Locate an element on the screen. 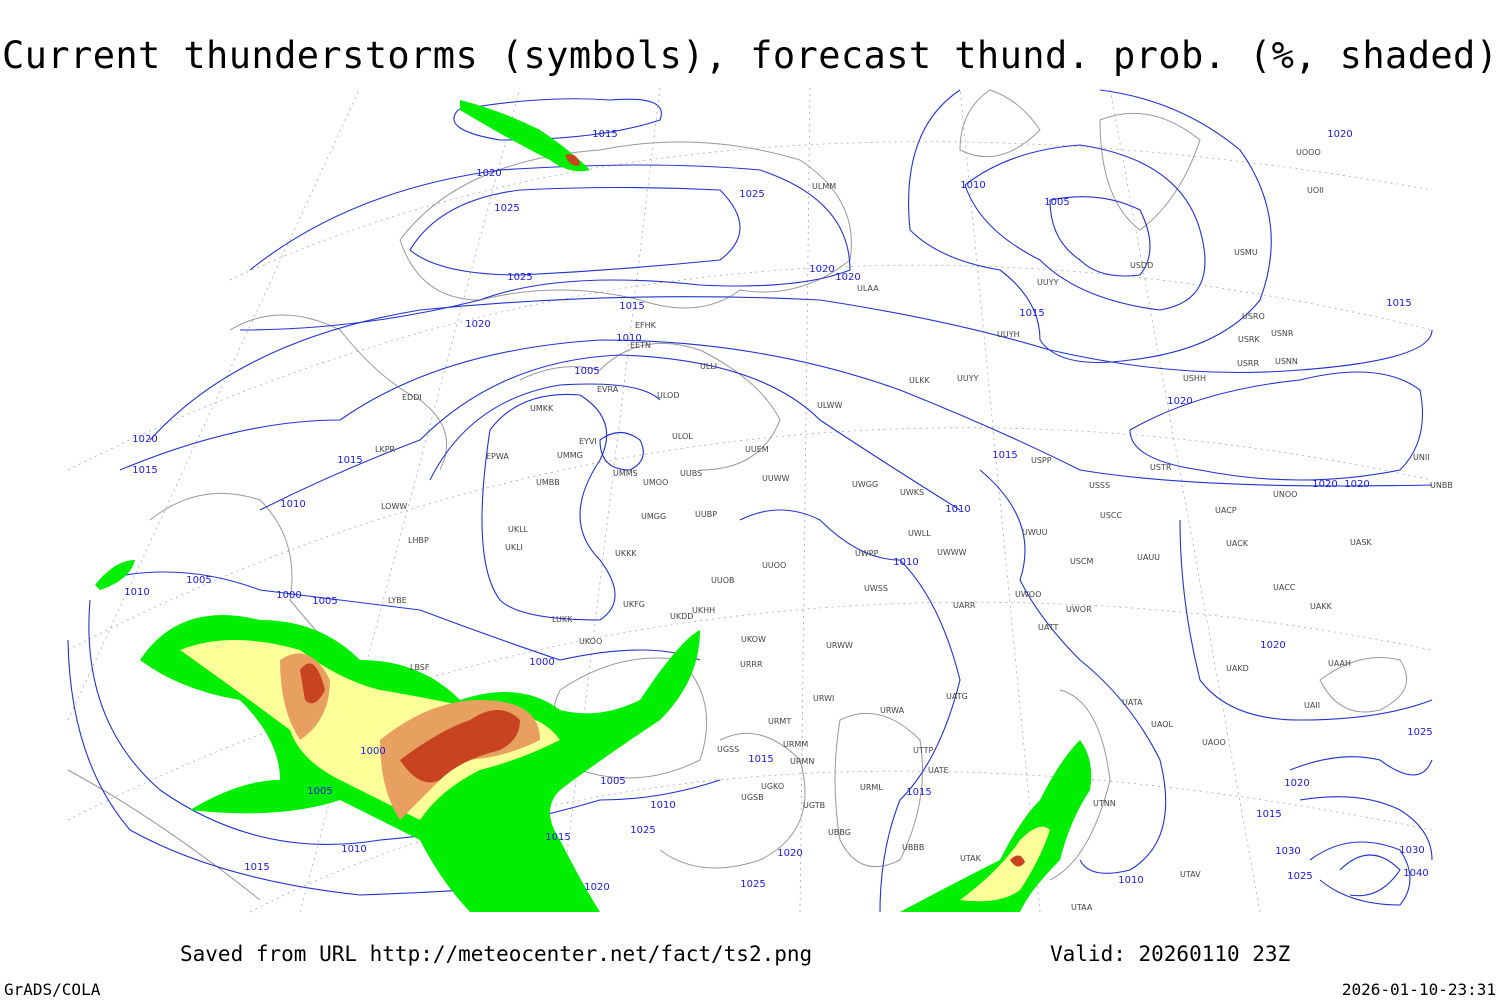  station-label: UWUU is located at coordinates (1035, 532).